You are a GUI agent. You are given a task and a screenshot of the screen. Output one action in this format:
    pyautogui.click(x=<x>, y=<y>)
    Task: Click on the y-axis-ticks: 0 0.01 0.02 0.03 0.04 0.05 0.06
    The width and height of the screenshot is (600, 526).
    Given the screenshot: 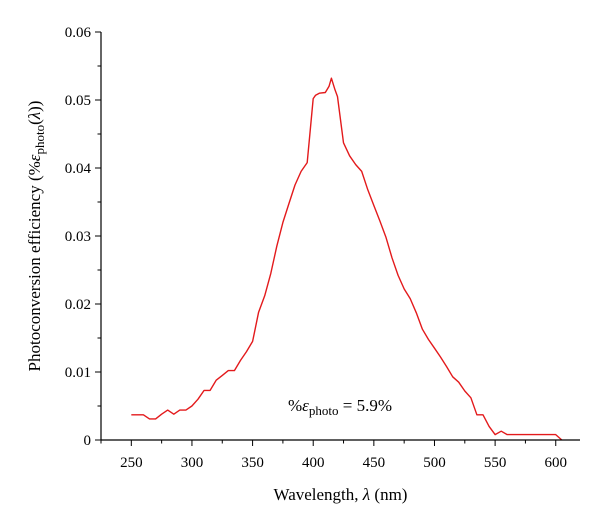 What is the action you would take?
    pyautogui.click(x=83, y=237)
    